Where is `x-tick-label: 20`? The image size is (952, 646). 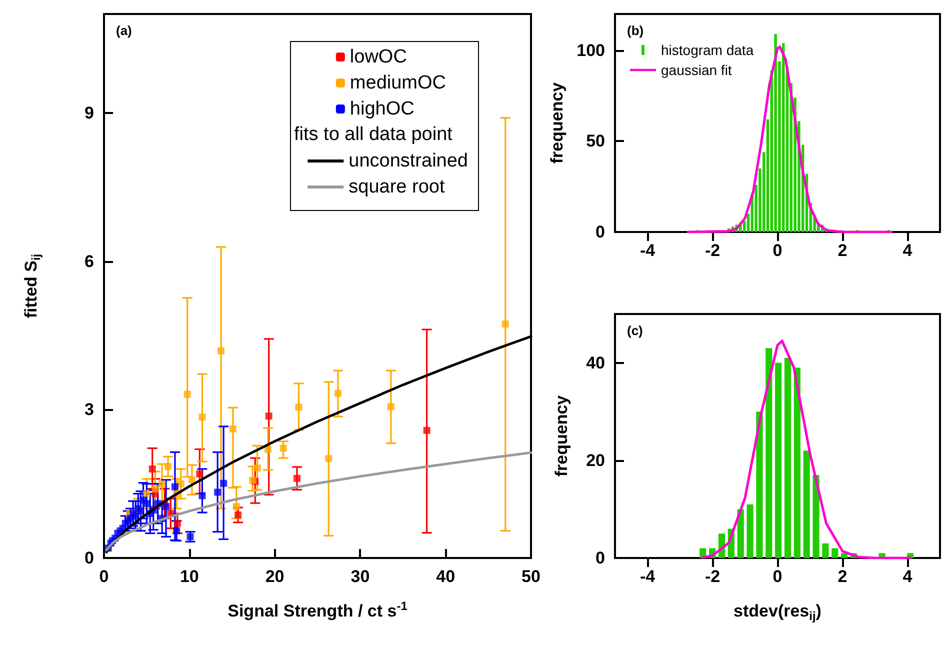
x-tick-label: 20 is located at coordinates (274, 576).